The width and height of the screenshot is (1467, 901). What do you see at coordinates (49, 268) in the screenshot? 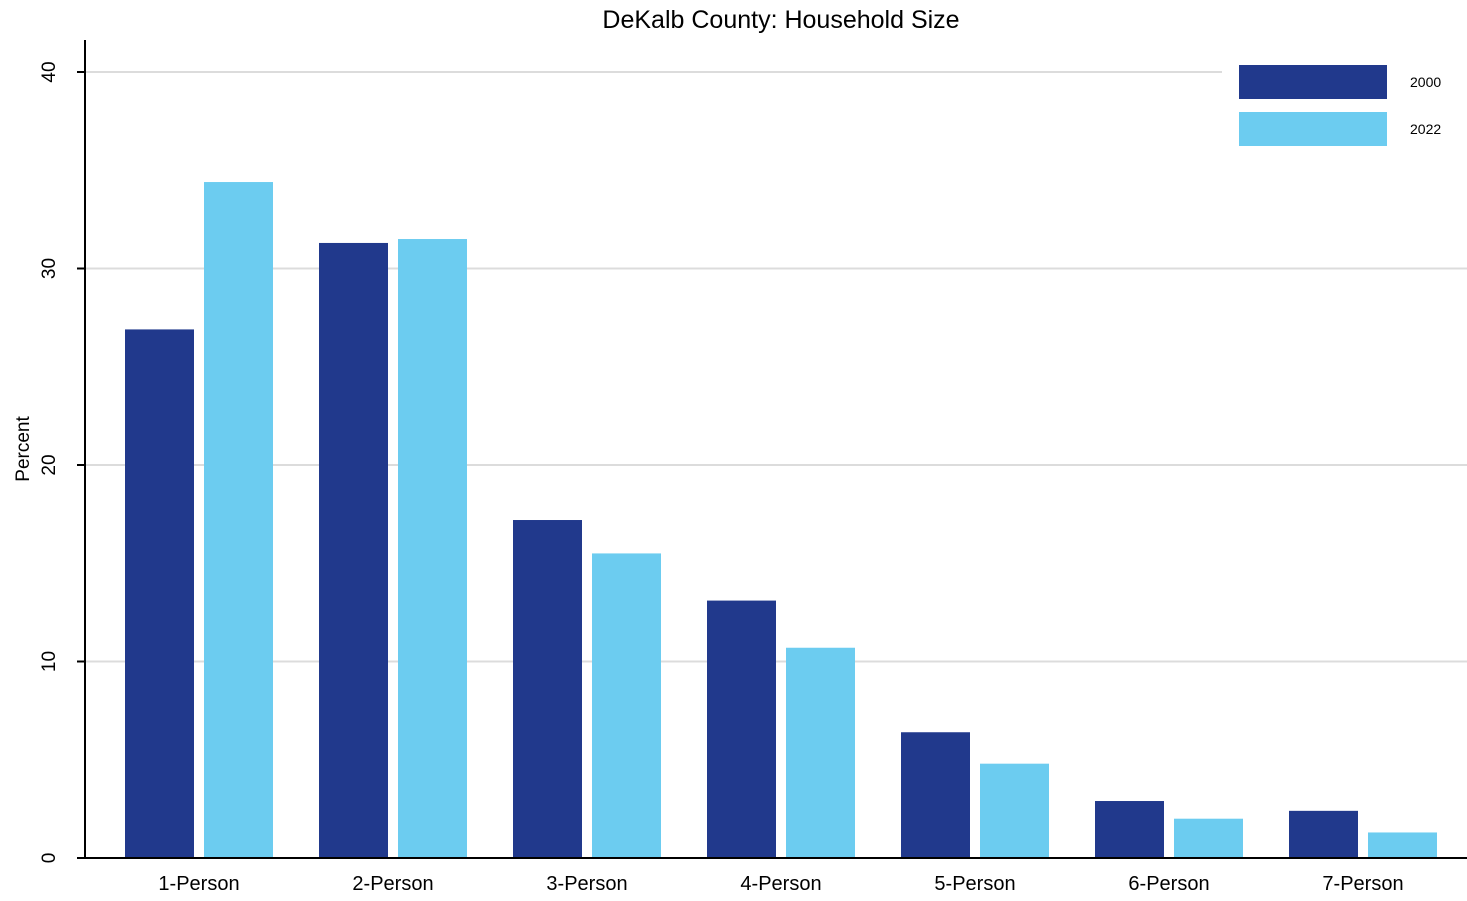
I see `y-tick-label: 30` at bounding box center [49, 268].